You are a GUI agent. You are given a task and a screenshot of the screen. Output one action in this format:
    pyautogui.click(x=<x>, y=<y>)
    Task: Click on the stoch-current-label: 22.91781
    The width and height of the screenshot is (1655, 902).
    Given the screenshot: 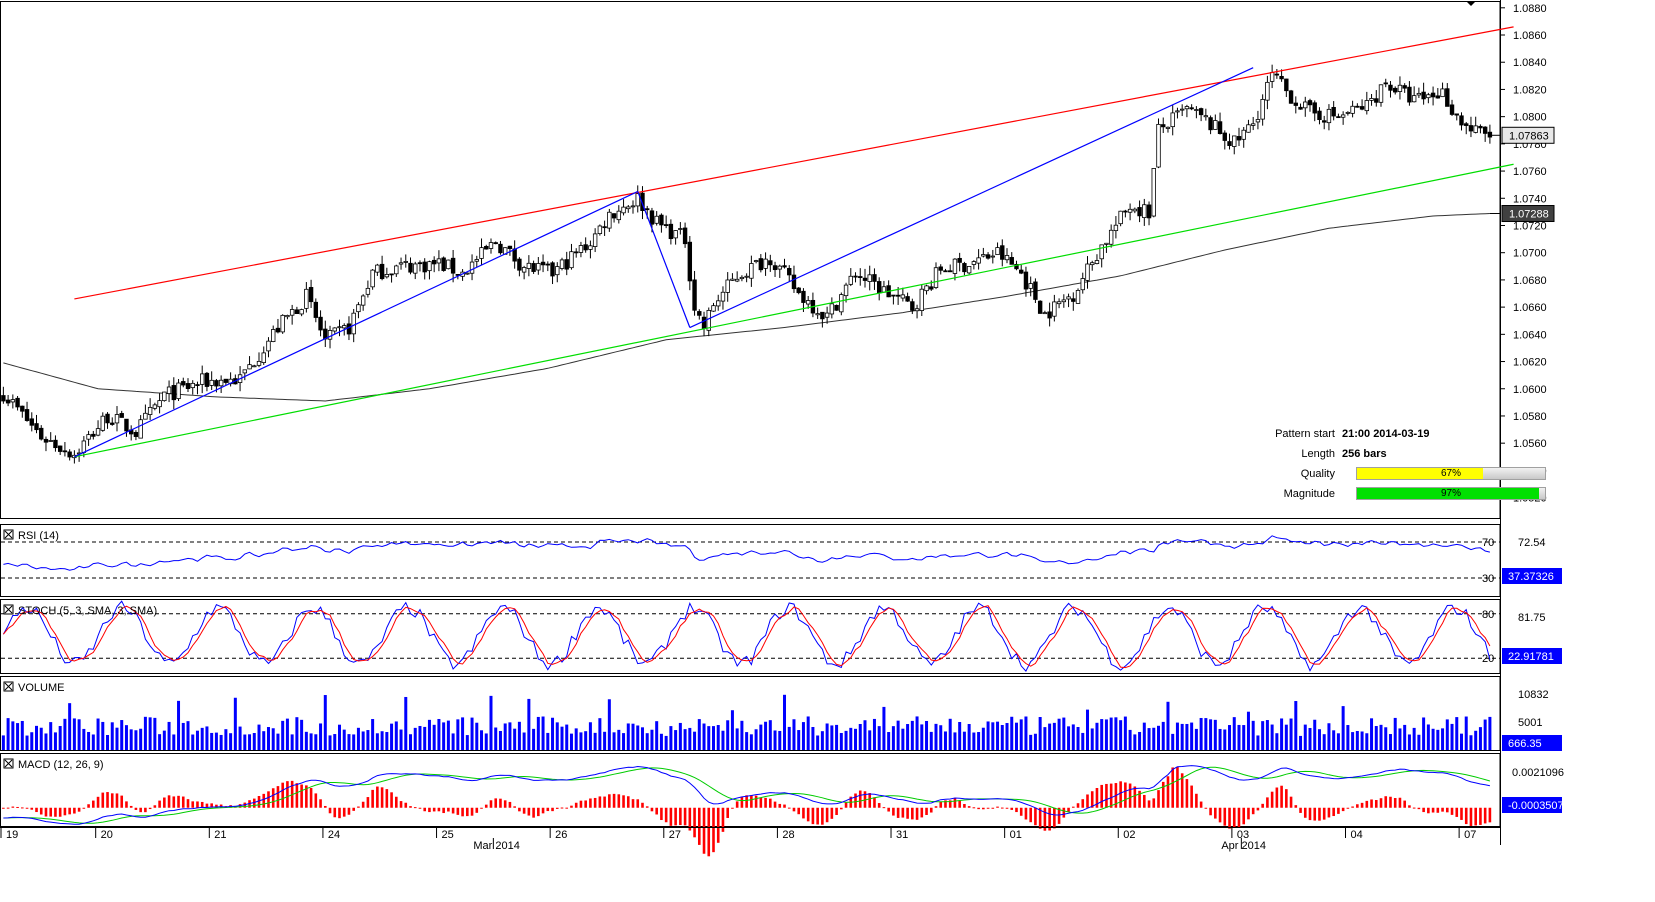 What is the action you would take?
    pyautogui.click(x=1531, y=657)
    